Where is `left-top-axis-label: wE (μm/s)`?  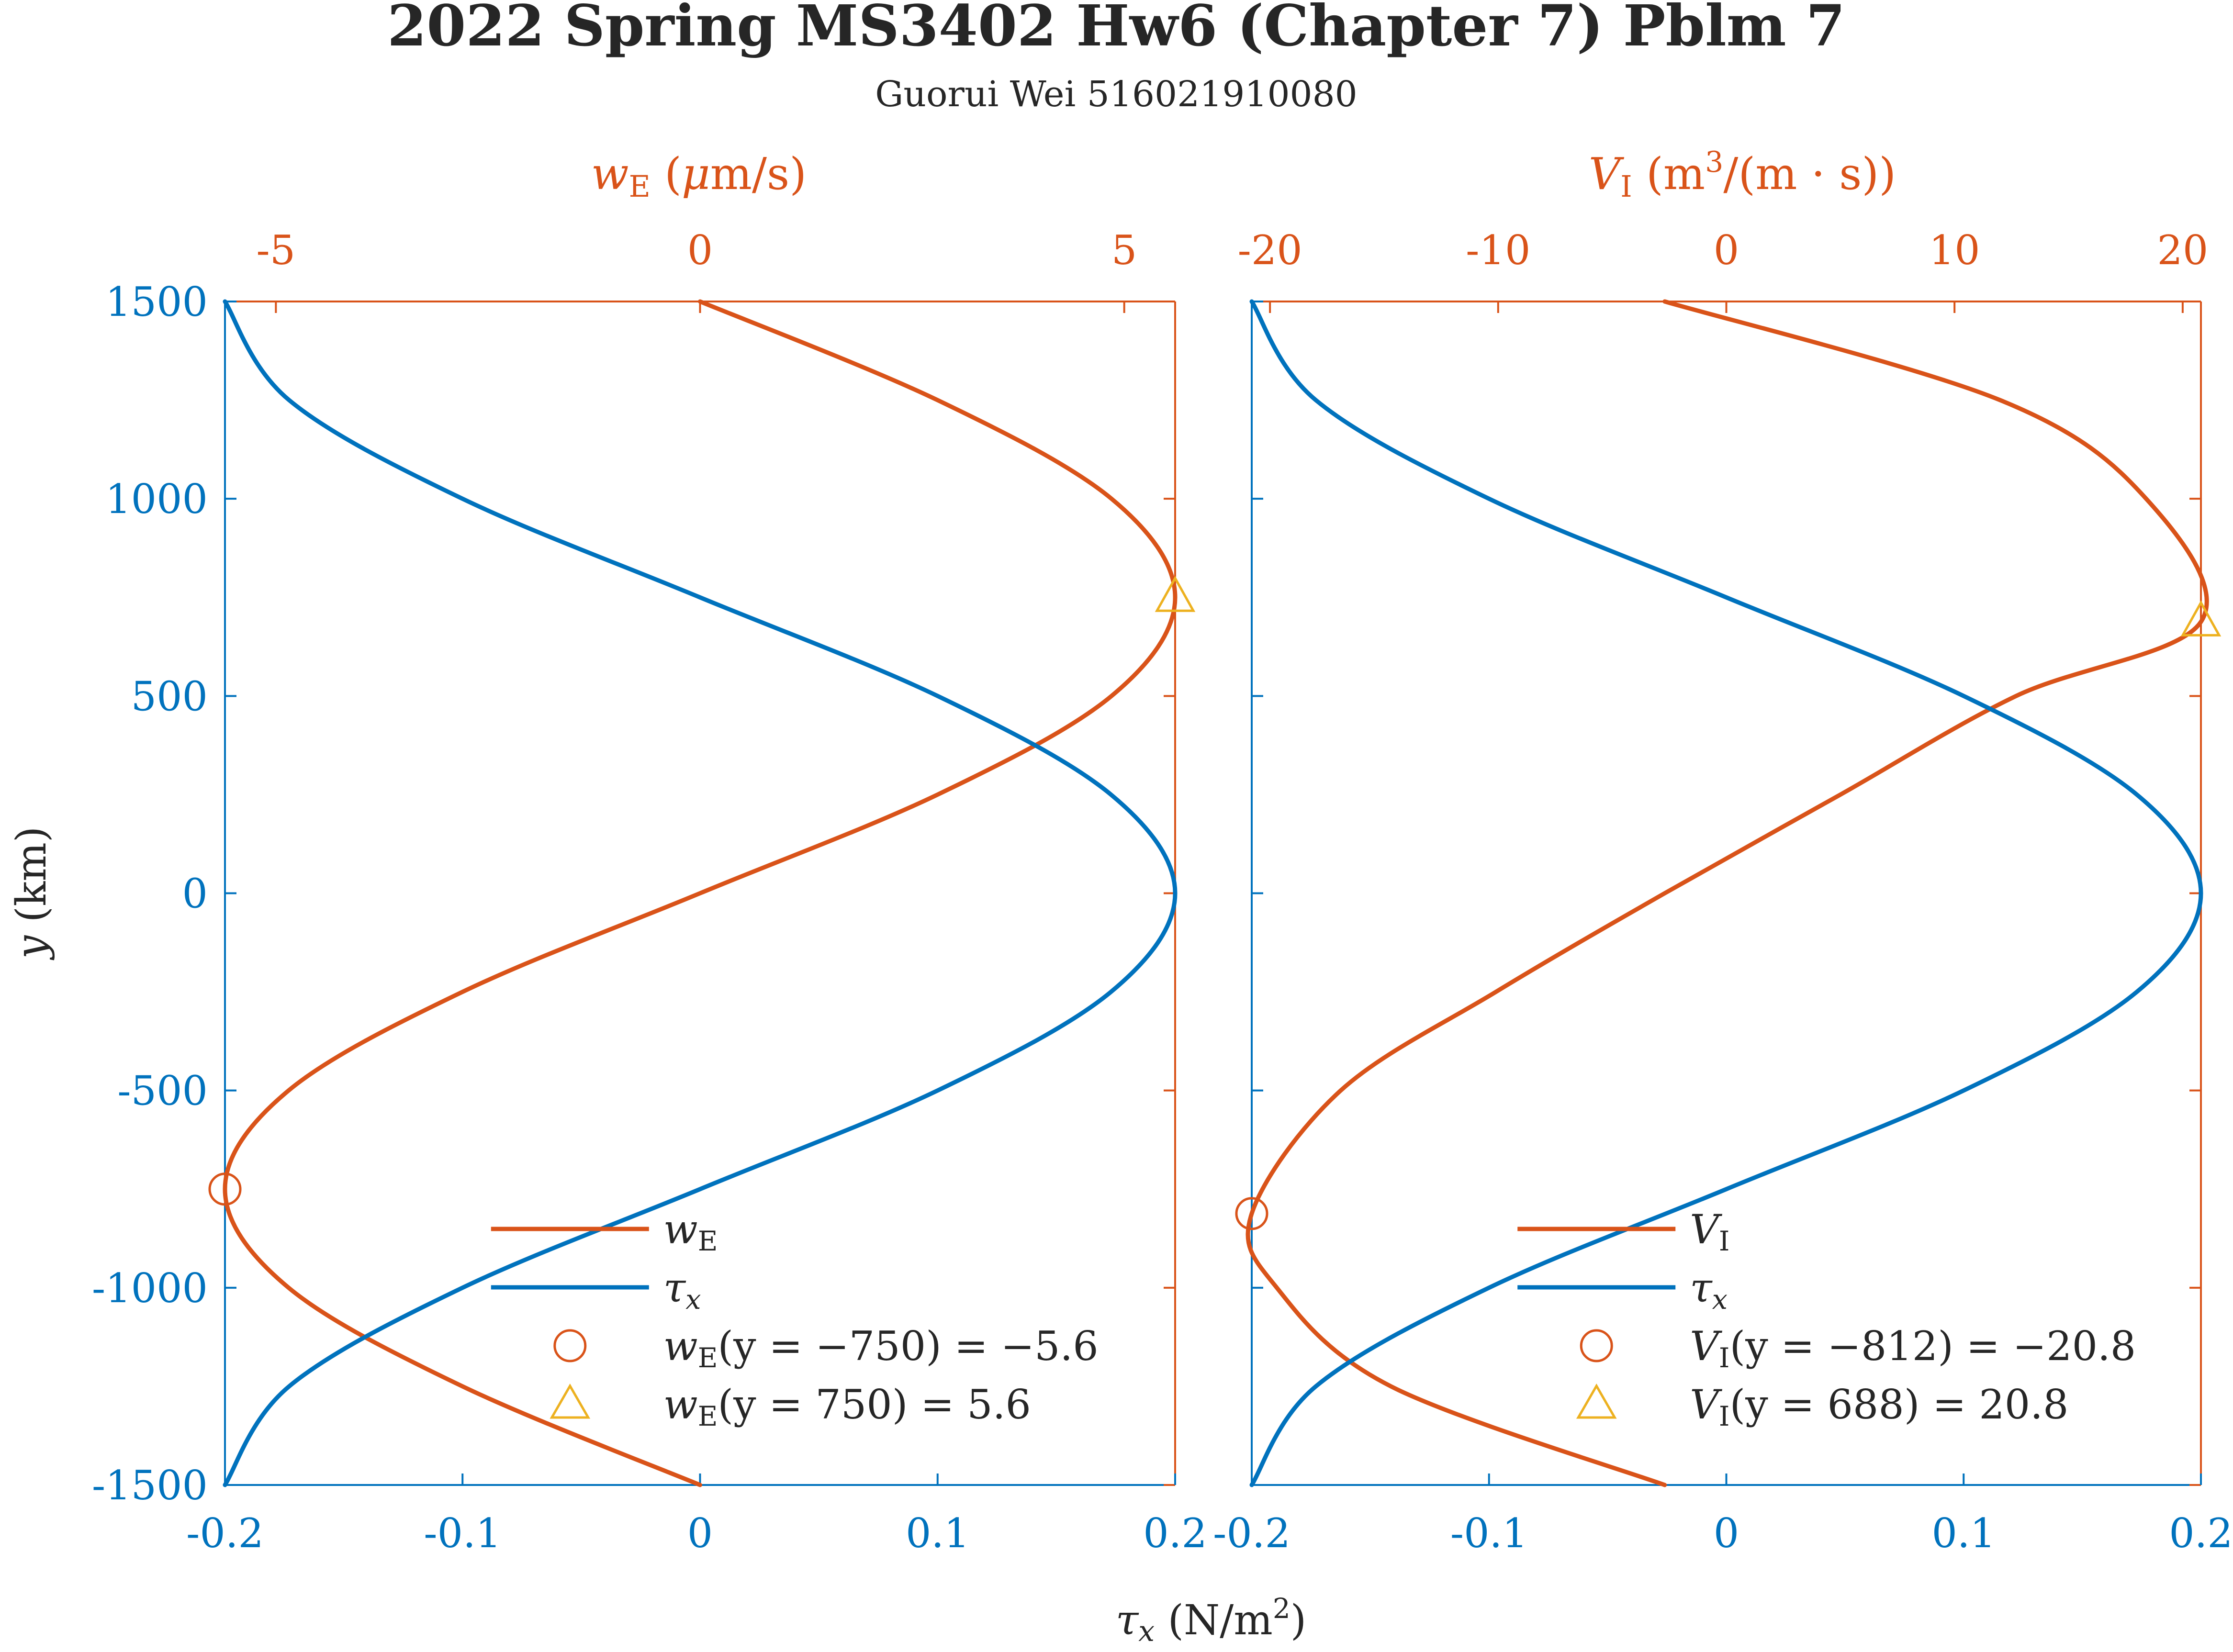
left-top-axis-label: wE (μm/s) is located at coordinates (699, 176).